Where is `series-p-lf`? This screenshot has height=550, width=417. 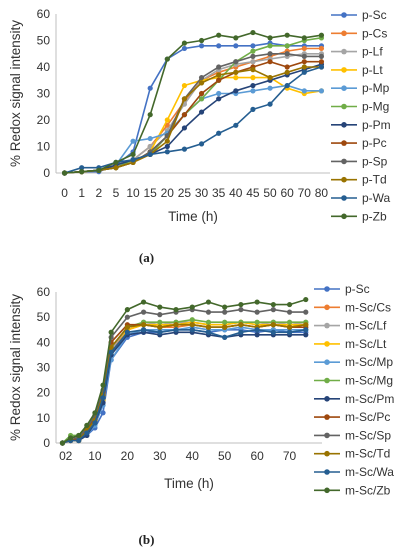 series-p-lf is located at coordinates (193, 113).